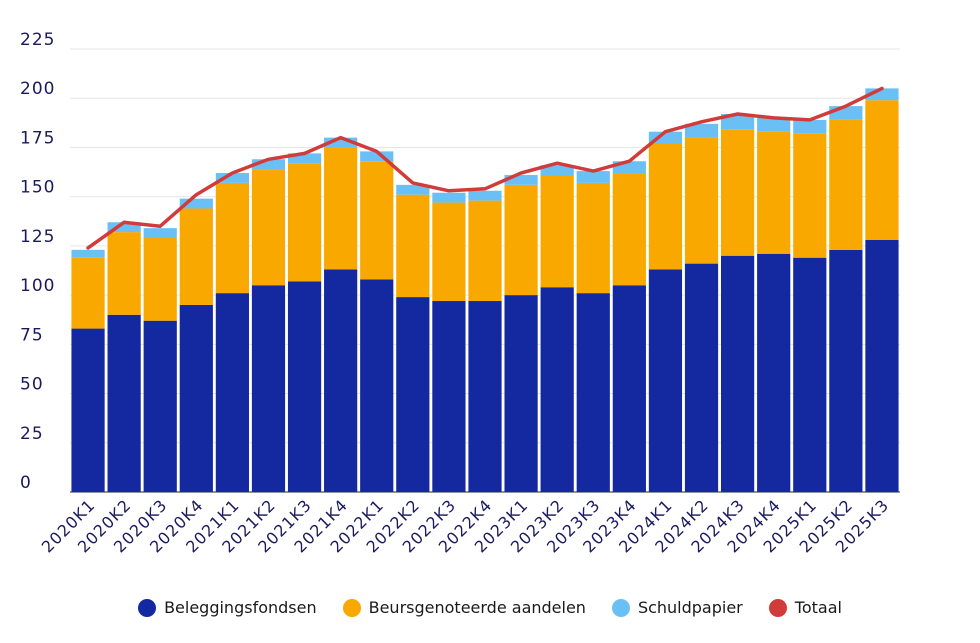  I want to click on y-tick-label: 50, so click(32, 385).